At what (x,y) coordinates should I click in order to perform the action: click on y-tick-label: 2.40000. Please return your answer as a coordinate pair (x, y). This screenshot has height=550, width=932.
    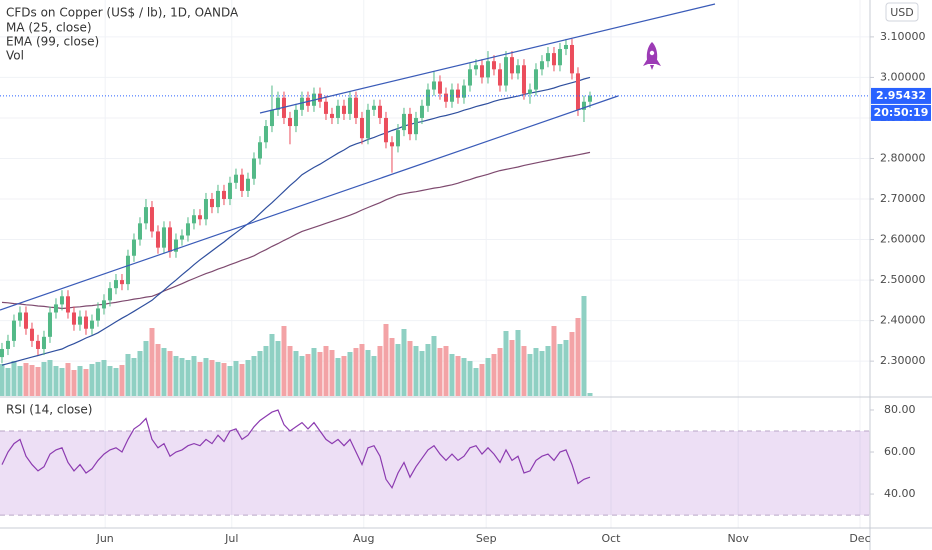
    Looking at the image, I should click on (903, 320).